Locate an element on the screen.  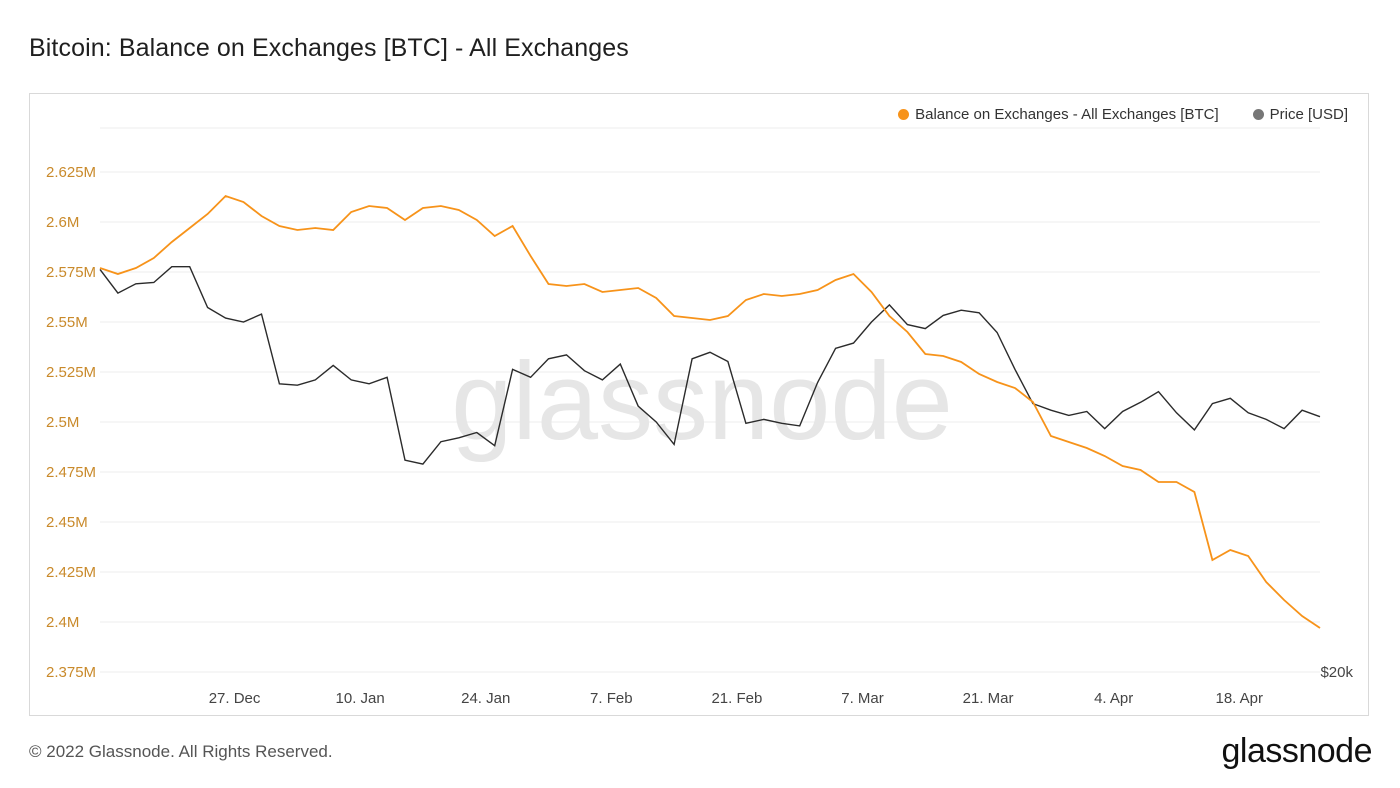
y-tick-label: 2.6M is located at coordinates (62, 222).